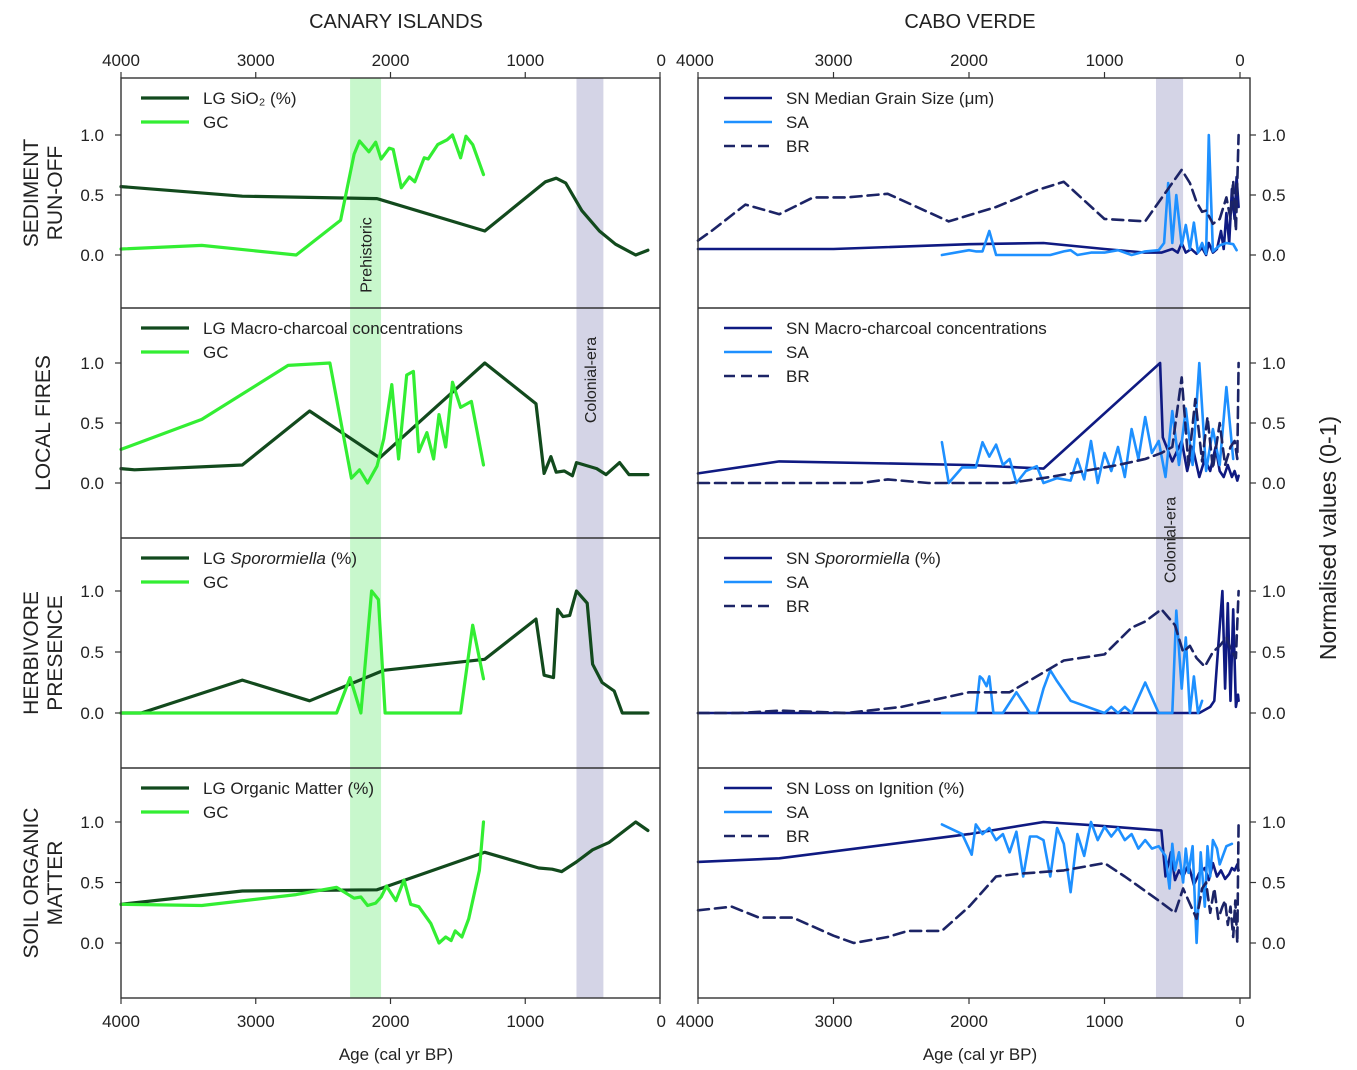  I want to click on right-bottom-tick-label: 4000, so click(695, 1021).